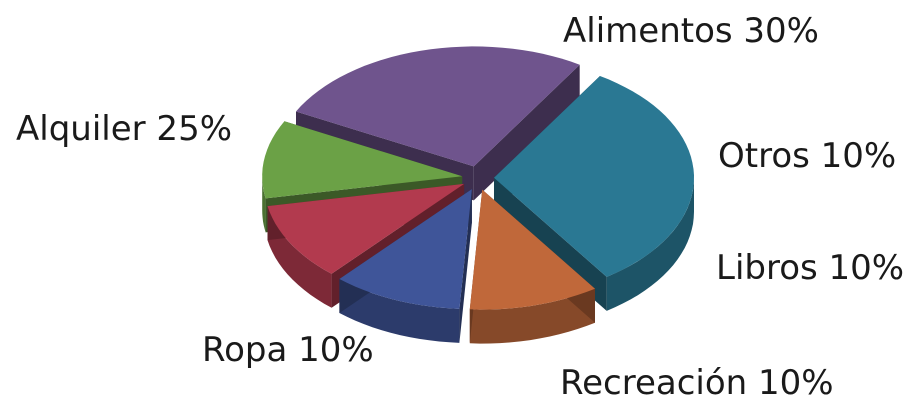 The image size is (909, 398). Describe the element at coordinates (399, 311) in the screenshot. I see `slice-side-libros` at that location.